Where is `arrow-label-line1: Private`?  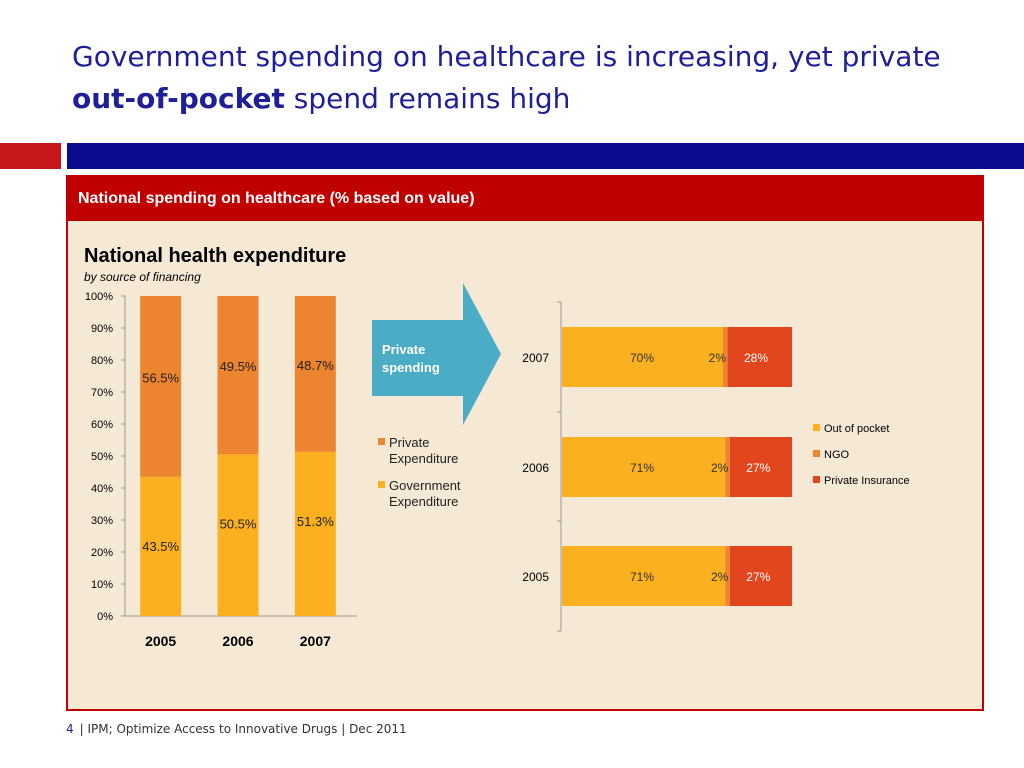 arrow-label-line1: Private is located at coordinates (403, 349).